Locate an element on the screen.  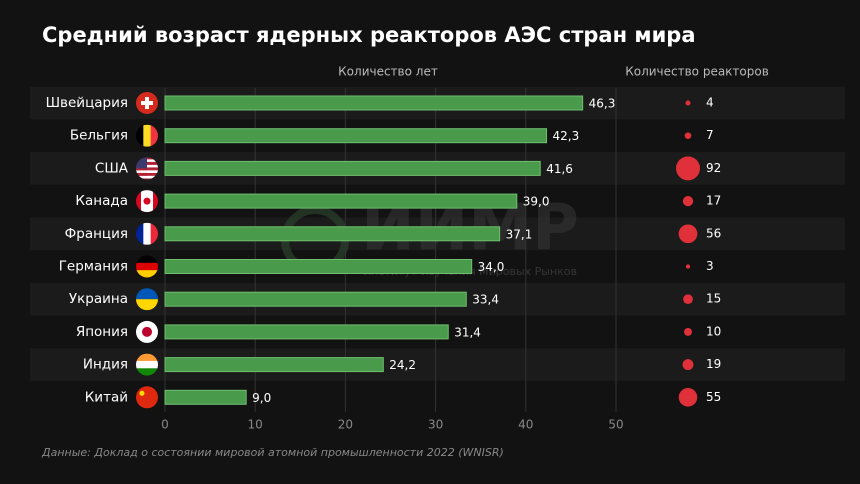
bubble-label: 10 is located at coordinates (713, 331).